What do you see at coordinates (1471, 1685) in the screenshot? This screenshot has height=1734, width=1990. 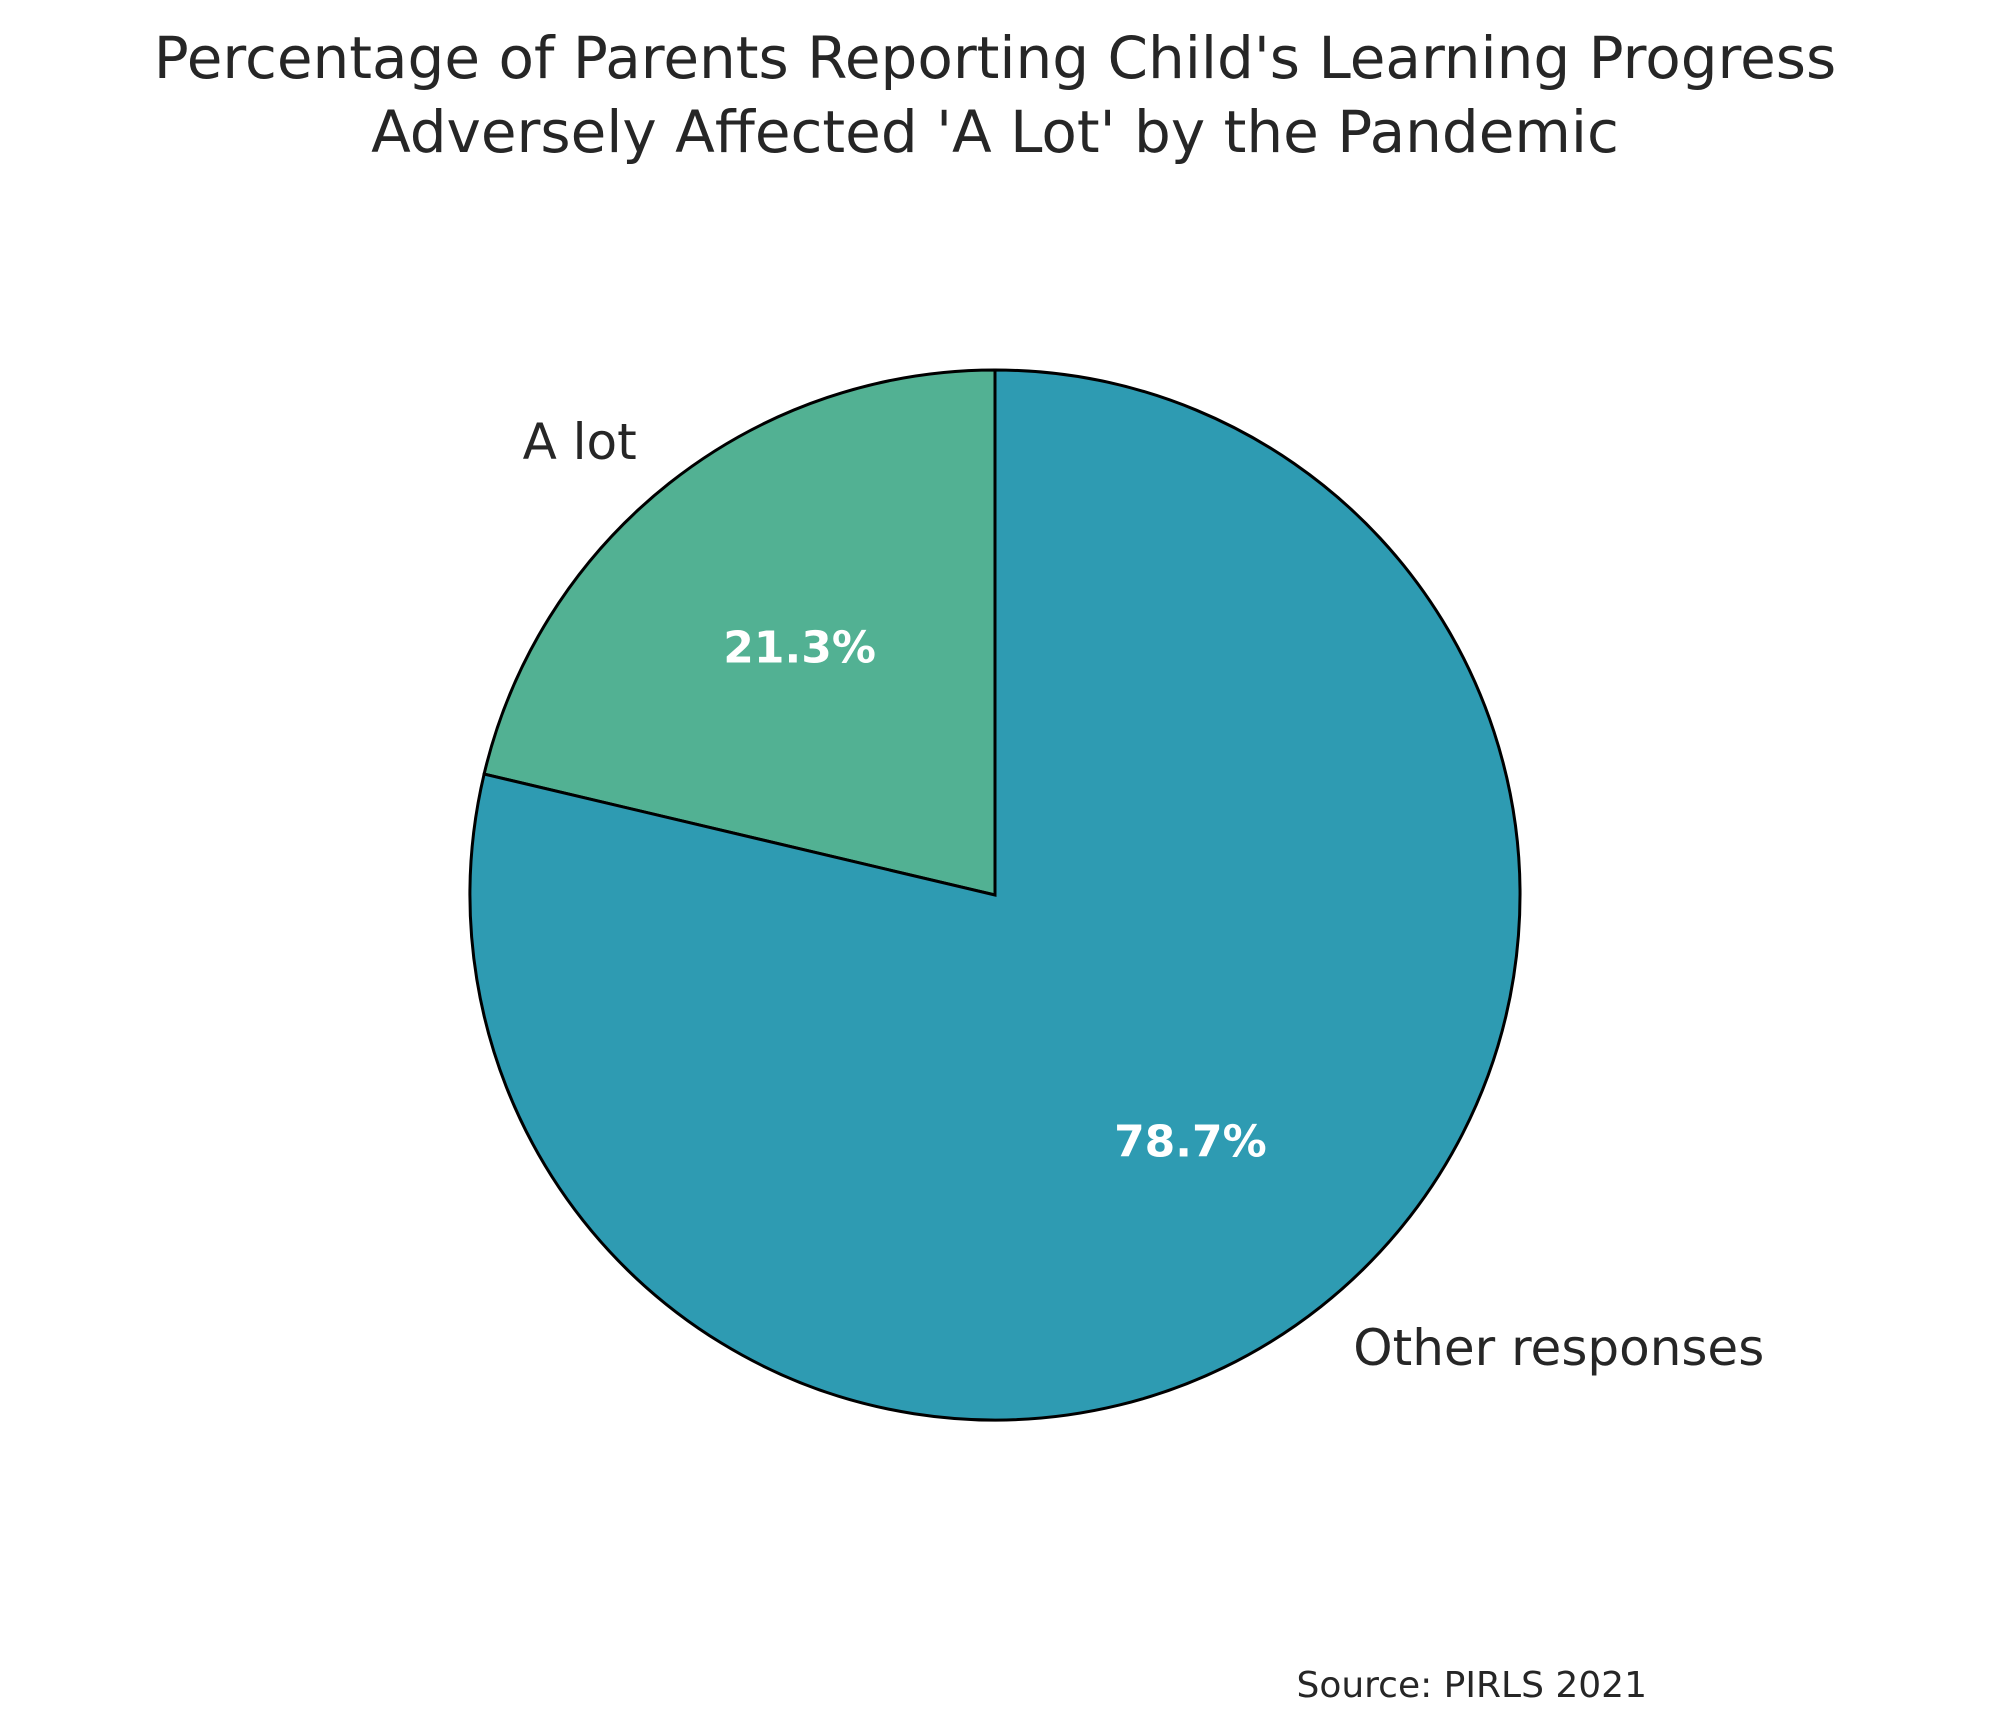 I see `source-note: Source: PIRLS 2021` at bounding box center [1471, 1685].